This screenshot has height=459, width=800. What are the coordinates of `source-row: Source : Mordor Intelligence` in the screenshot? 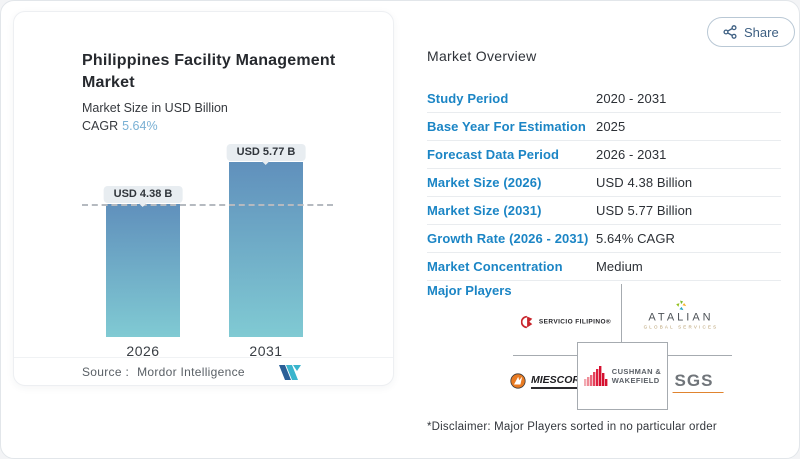 It's located at (203, 371).